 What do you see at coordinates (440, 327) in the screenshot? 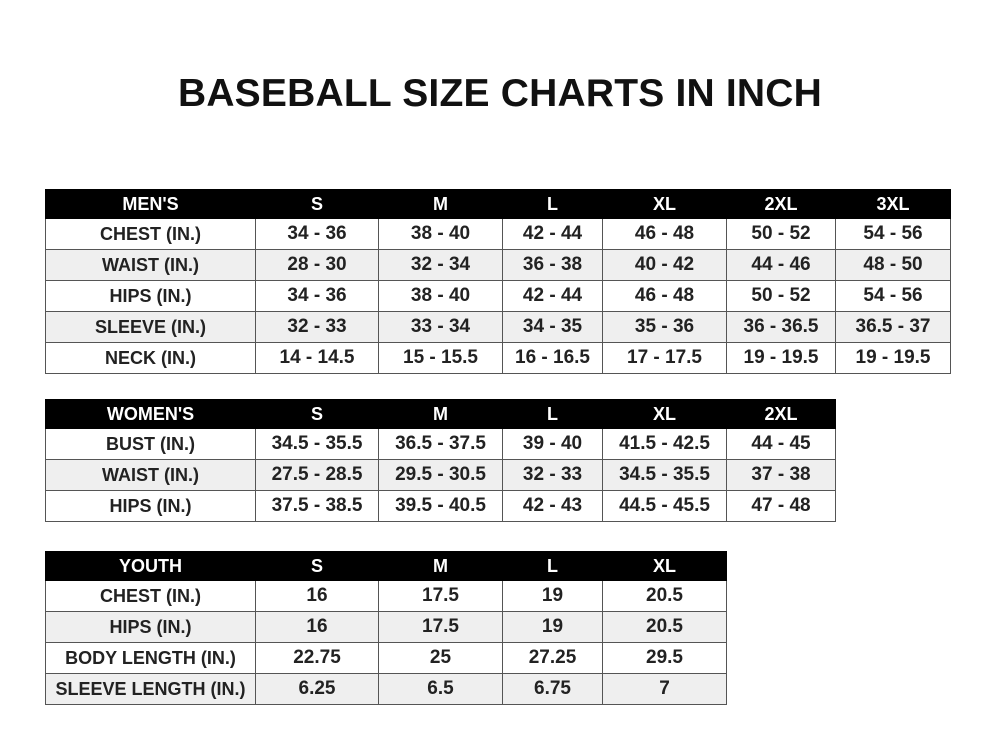
I see `table-cell: 33 - 34` at bounding box center [440, 327].